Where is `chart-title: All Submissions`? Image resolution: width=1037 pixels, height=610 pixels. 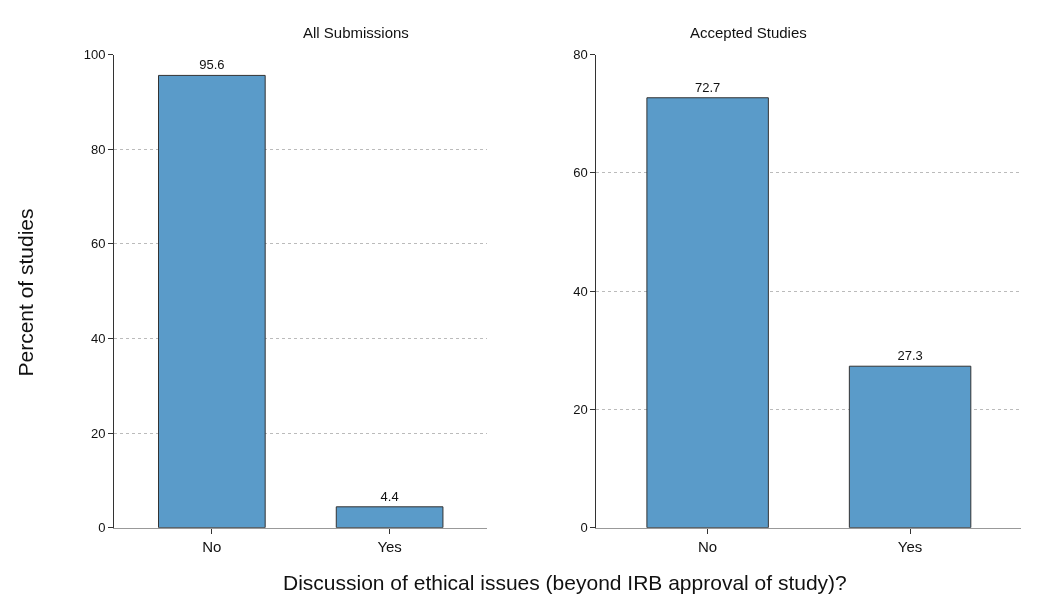
chart-title: All Submissions is located at coordinates (356, 32).